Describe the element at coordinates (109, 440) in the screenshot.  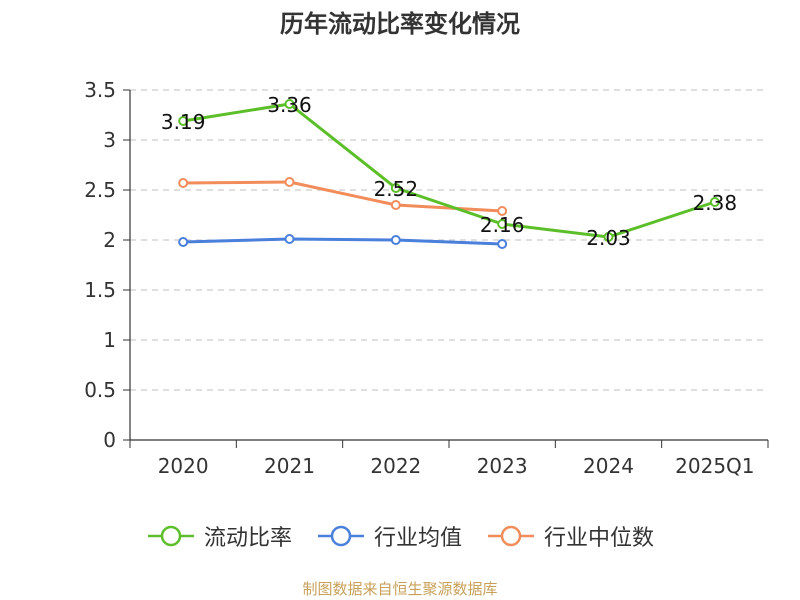
I see `y-tick-label: 0` at that location.